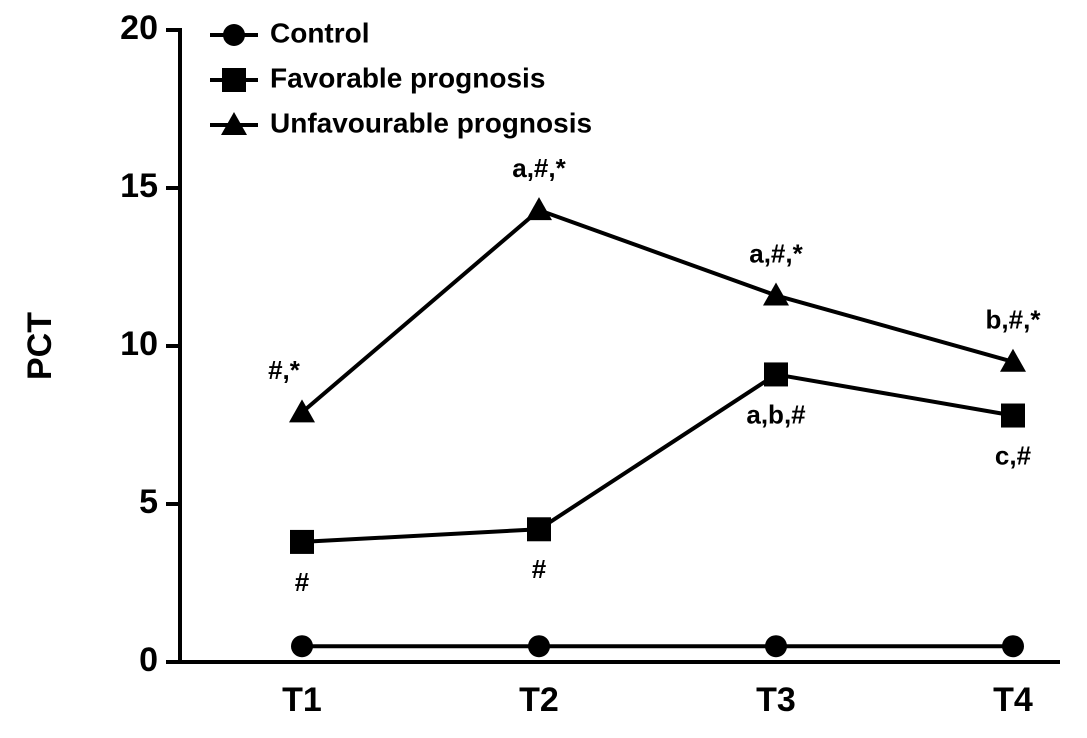 The width and height of the screenshot is (1087, 738). What do you see at coordinates (776, 414) in the screenshot?
I see `point-label: a,b,#` at bounding box center [776, 414].